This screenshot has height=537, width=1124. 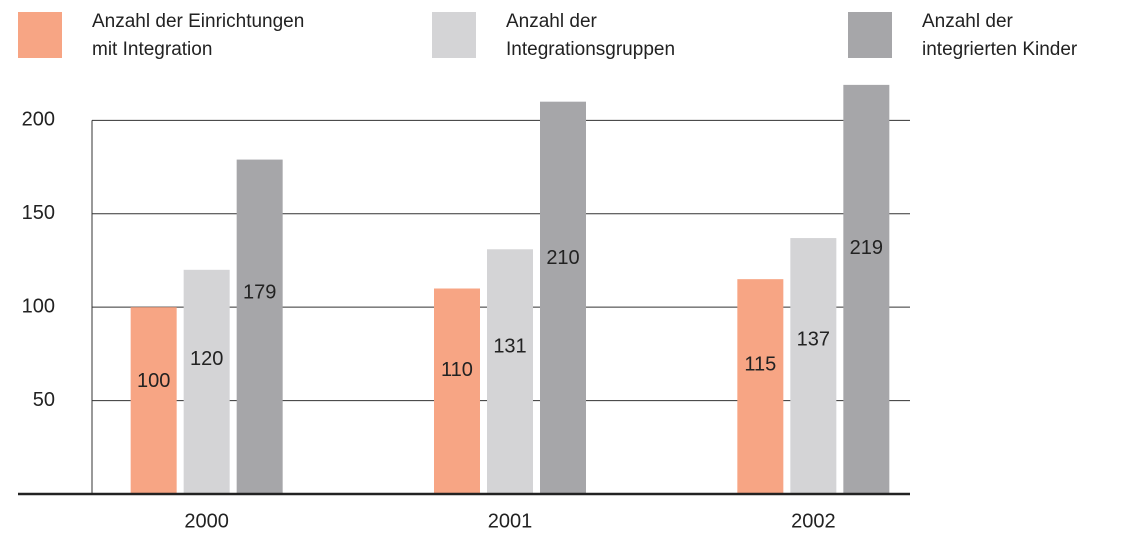 I want to click on legend-label: Anzahl der Einrichtungen mit Integration, so click(x=198, y=35).